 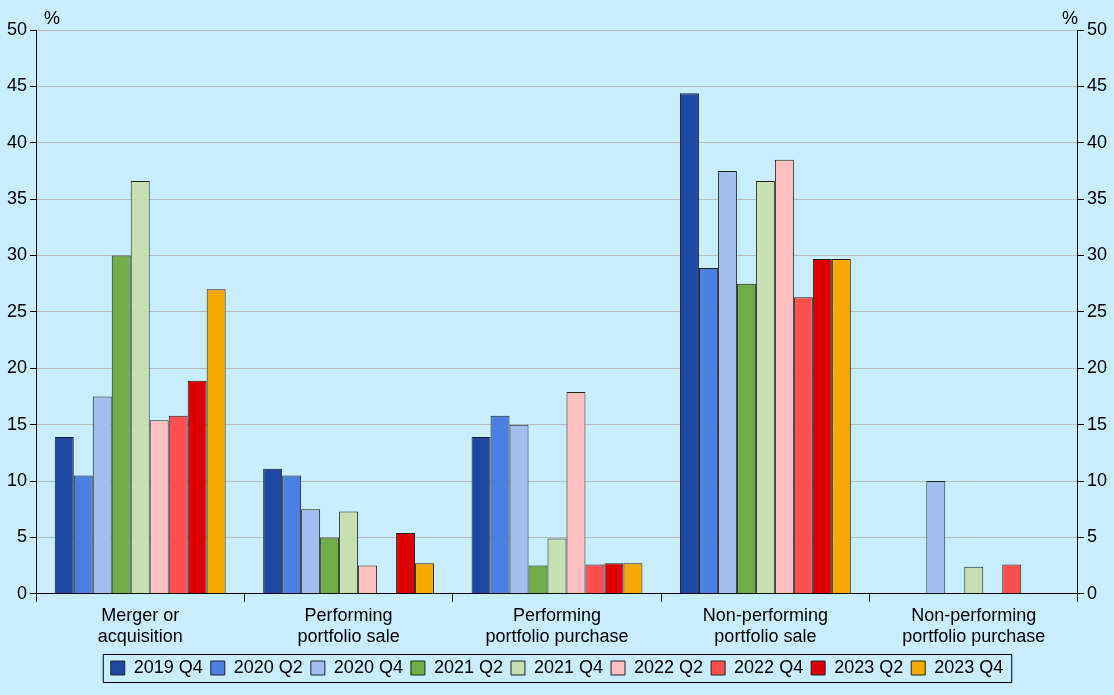 I want to click on x-tick-label: Merger or acquisition, so click(x=140, y=625).